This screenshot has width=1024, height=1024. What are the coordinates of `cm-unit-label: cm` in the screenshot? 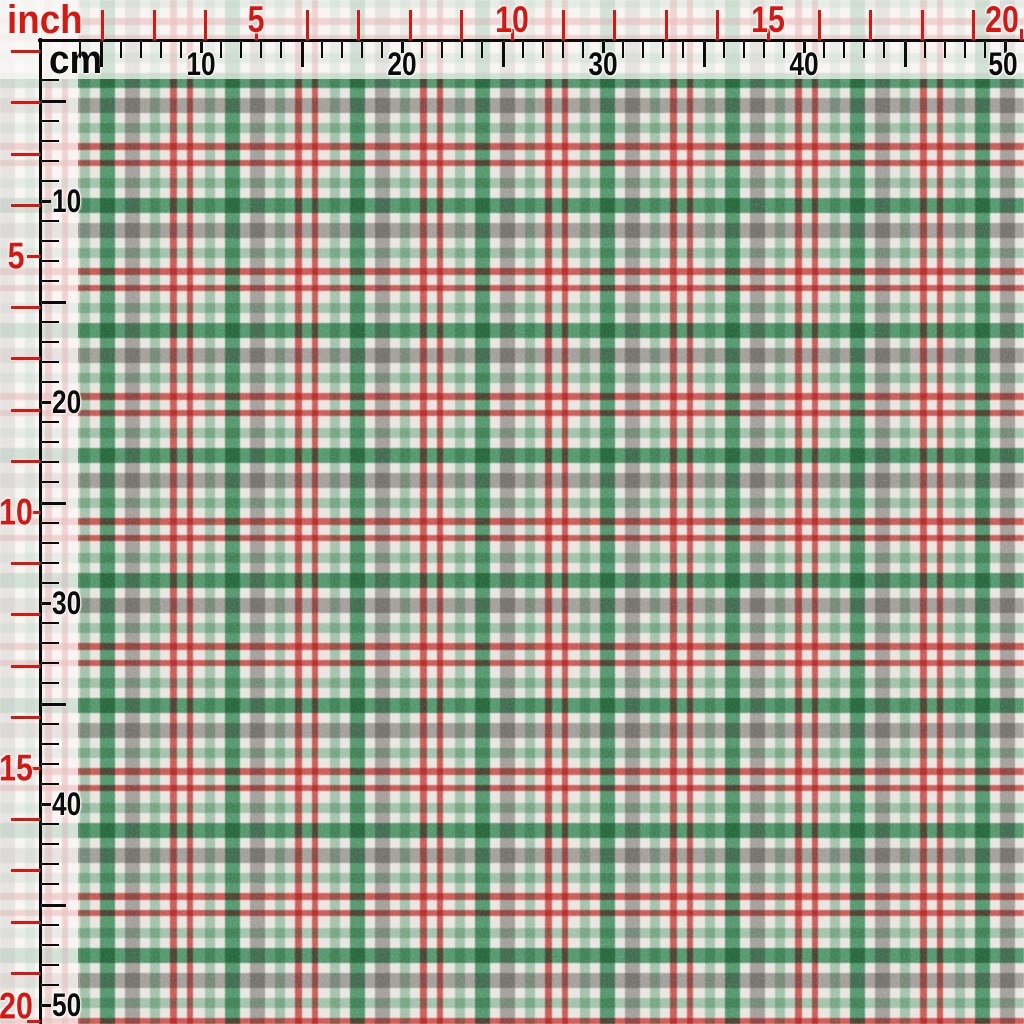 It's located at (76, 60).